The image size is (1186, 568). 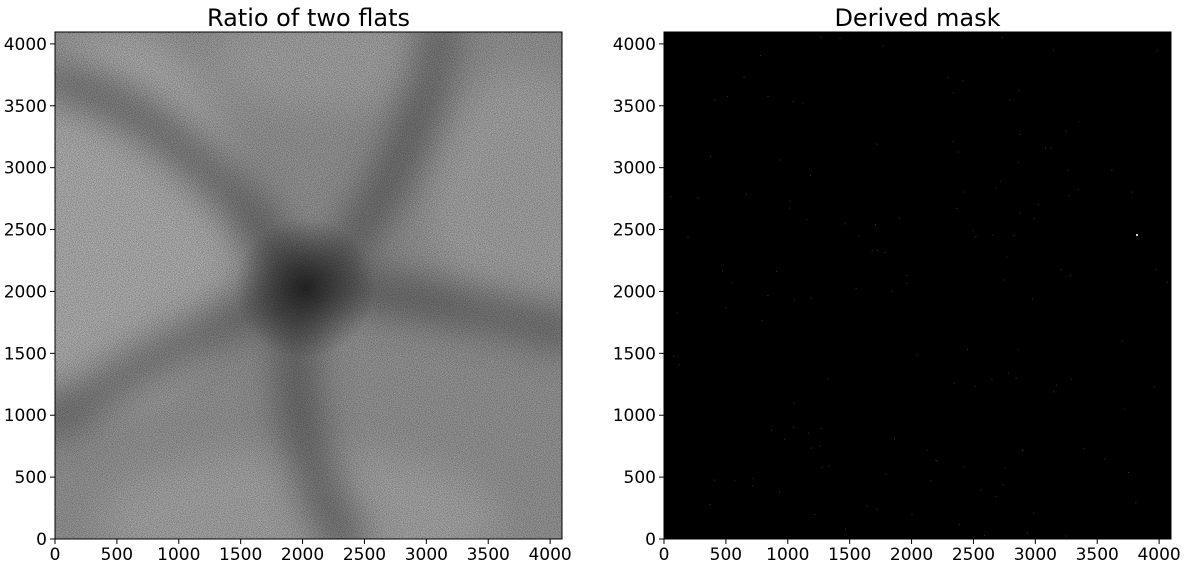 I want to click on ratio-x-axis: 0 500 1000 1500 2000 2500 3000 3500 4000, so click(x=311, y=552).